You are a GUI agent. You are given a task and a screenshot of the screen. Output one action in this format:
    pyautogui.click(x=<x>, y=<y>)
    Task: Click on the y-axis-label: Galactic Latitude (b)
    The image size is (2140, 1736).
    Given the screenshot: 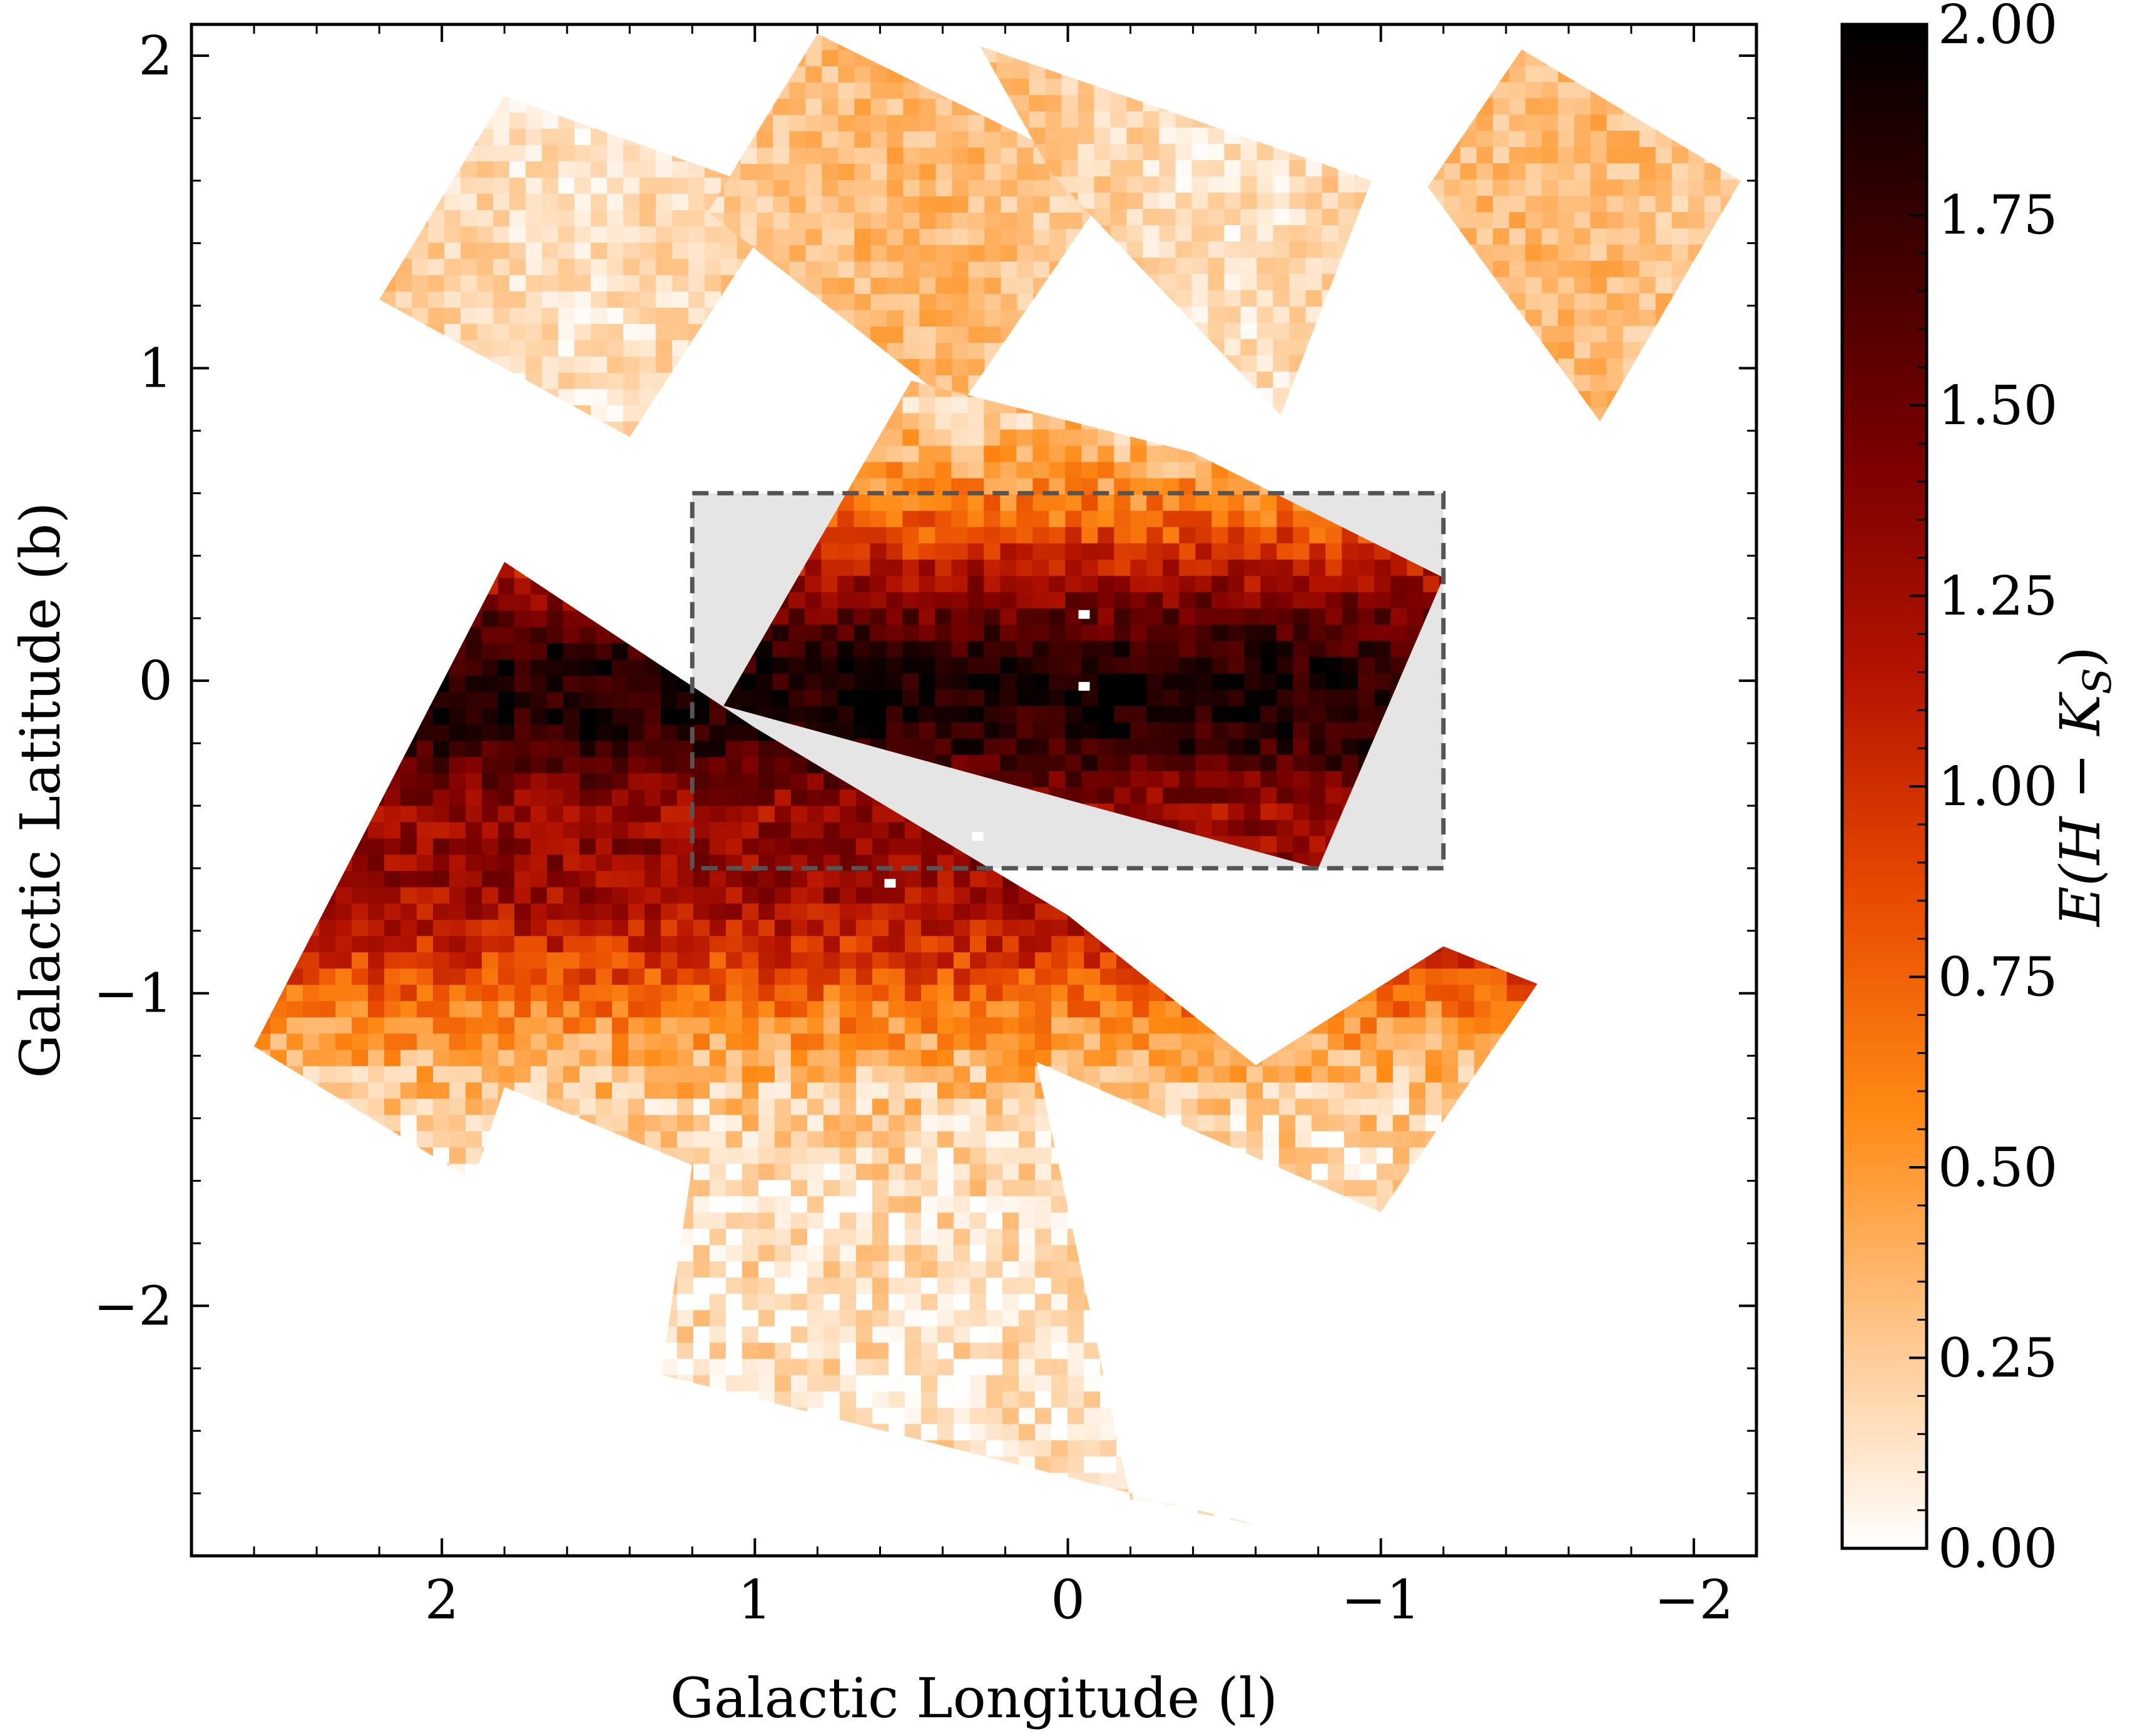 What is the action you would take?
    pyautogui.click(x=41, y=790)
    